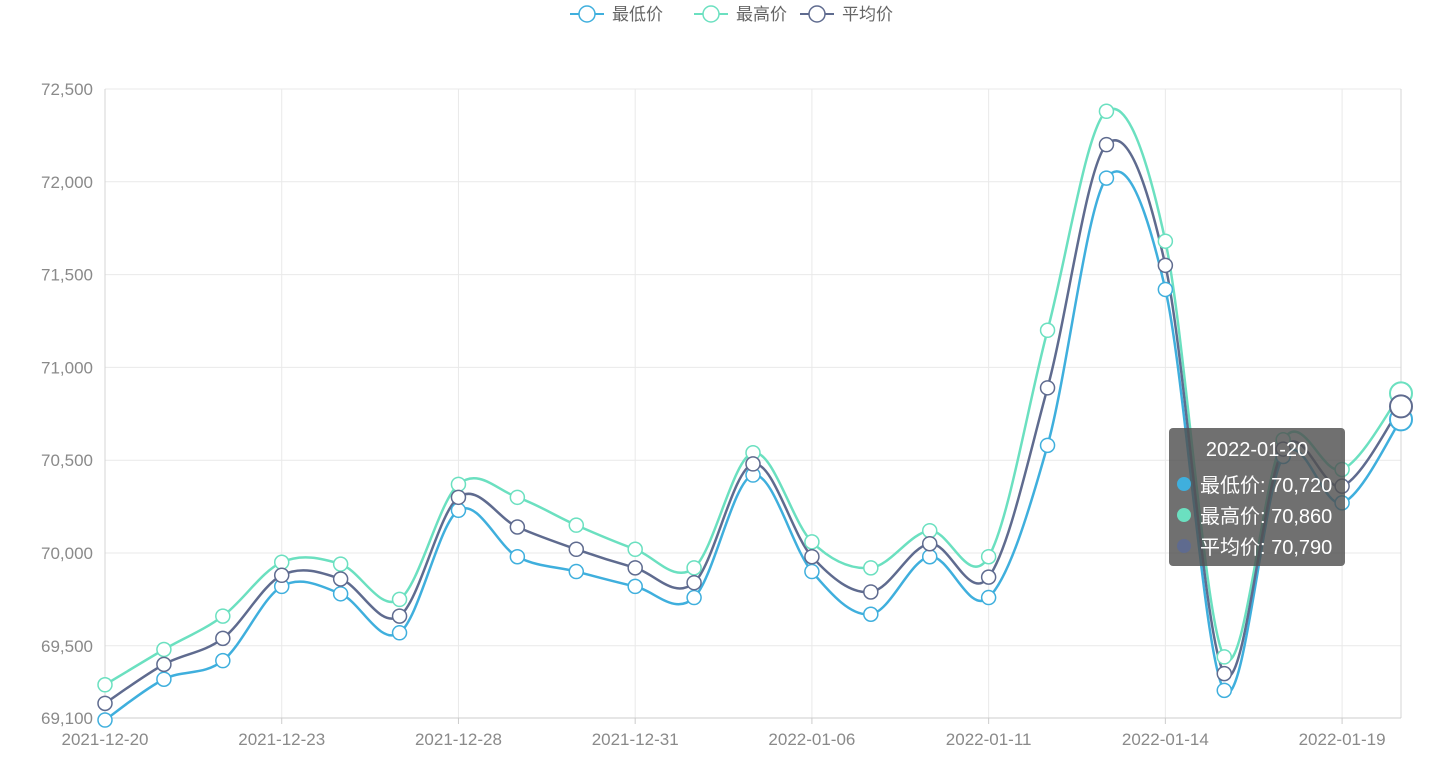  Describe the element at coordinates (1266, 517) in the screenshot. I see `tooltip-label-high: 最高价: 70,860` at that location.